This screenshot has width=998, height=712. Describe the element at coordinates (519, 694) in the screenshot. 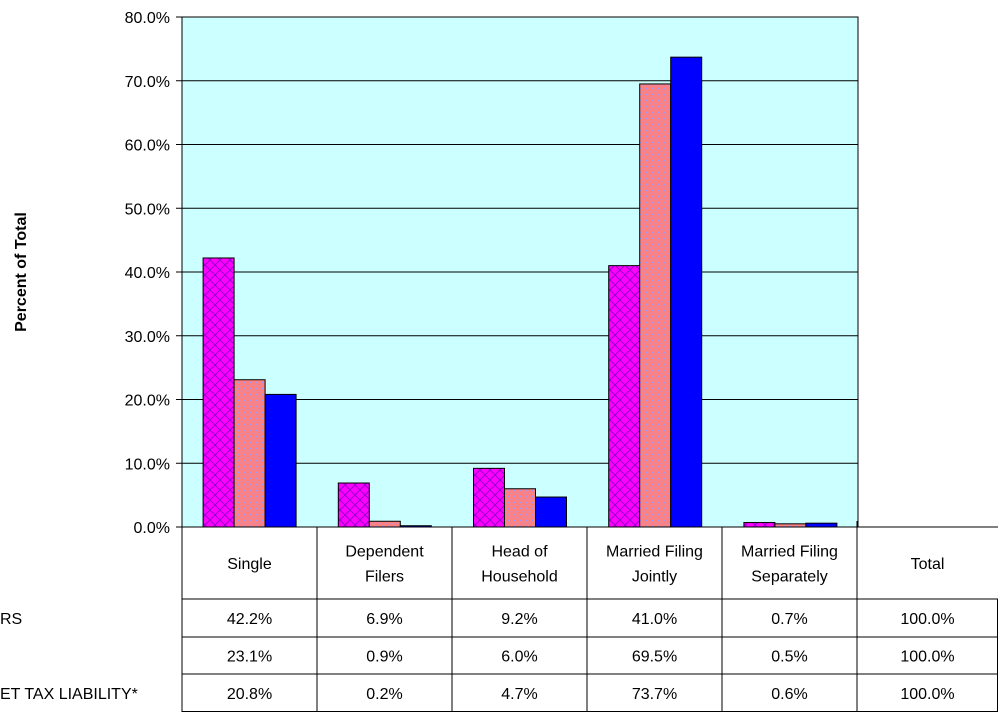

I see `table-cell: 4.7%` at that location.